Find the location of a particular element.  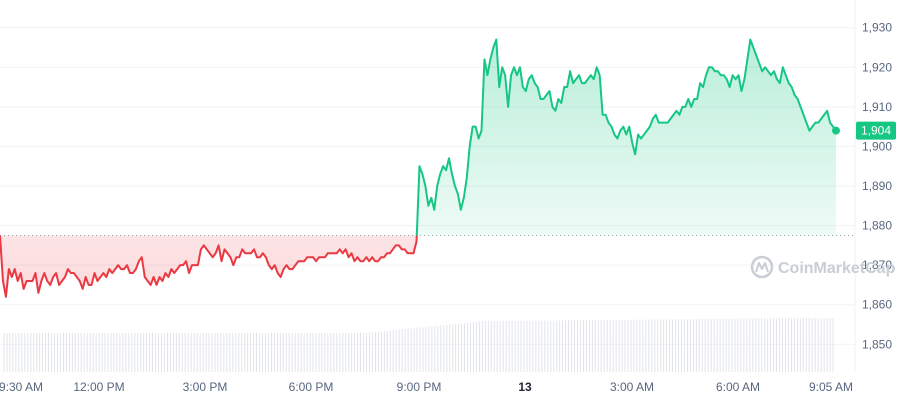

price-tag-label: 1,904 is located at coordinates (876, 131).